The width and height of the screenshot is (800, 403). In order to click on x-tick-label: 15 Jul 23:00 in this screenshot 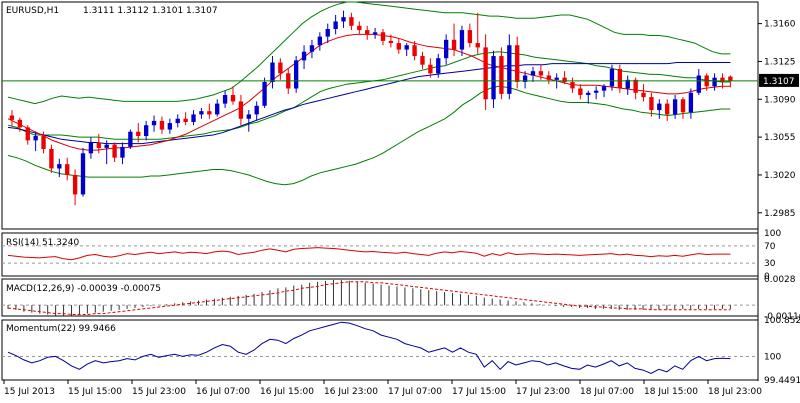, I will do `click(159, 392)`.